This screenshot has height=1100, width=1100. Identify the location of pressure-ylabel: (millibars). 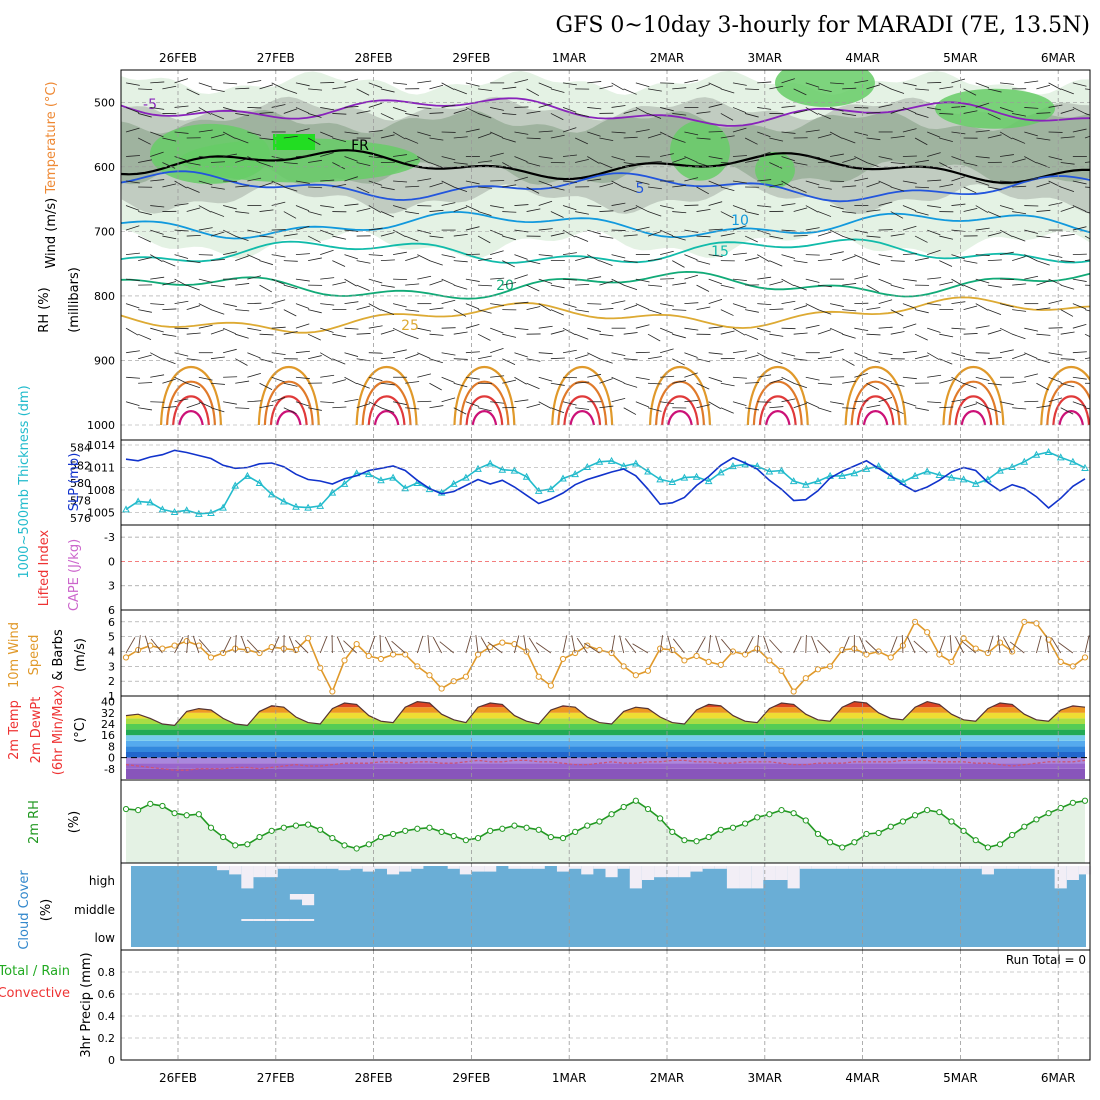
(74, 300).